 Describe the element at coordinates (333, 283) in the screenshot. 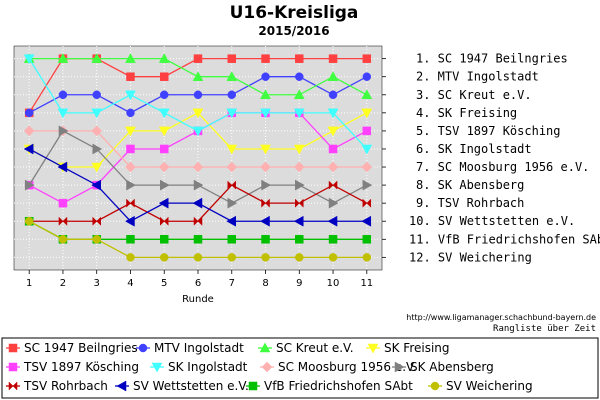

I see `x-tick-label-10: 10` at that location.